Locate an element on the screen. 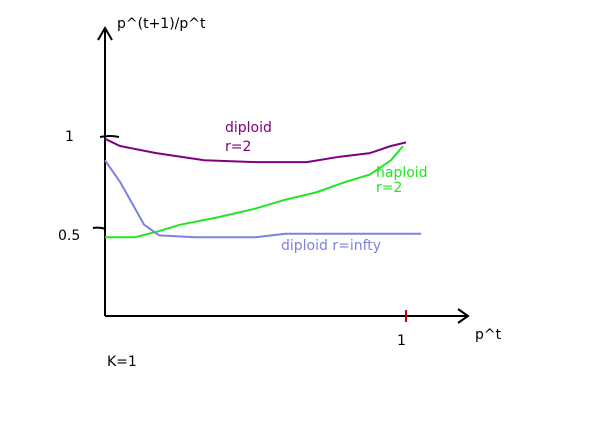  x-tick-label-1: 1 is located at coordinates (401, 341).